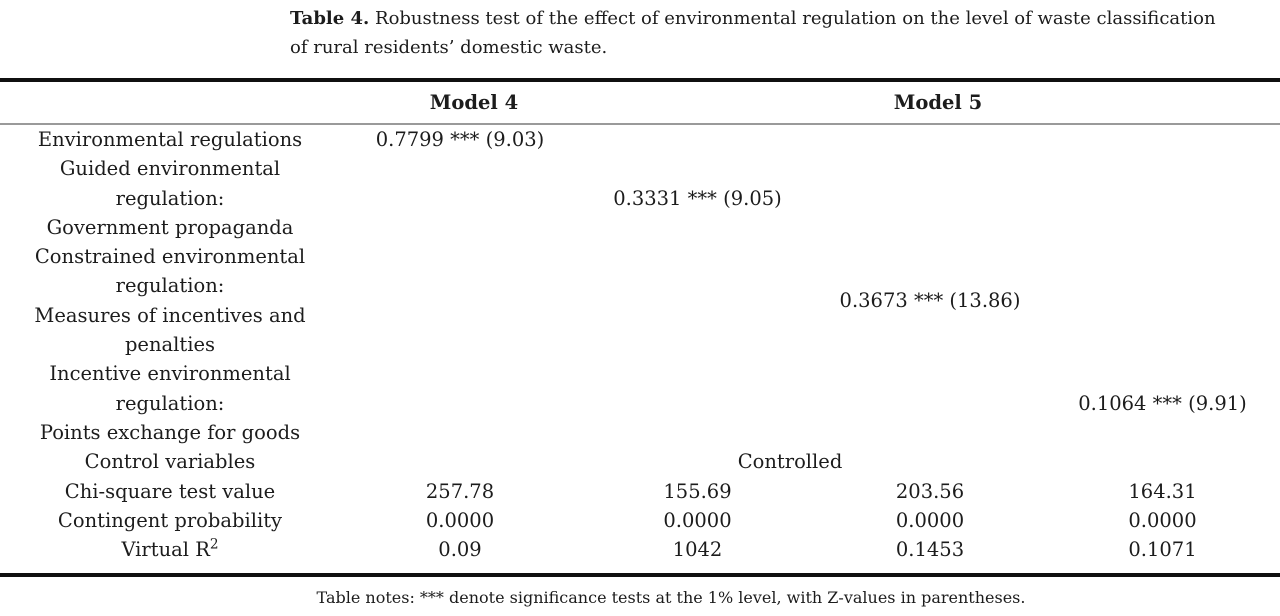 The height and width of the screenshot is (616, 1280). Describe the element at coordinates (214, 544) in the screenshot. I see `superscript-2: 2` at that location.